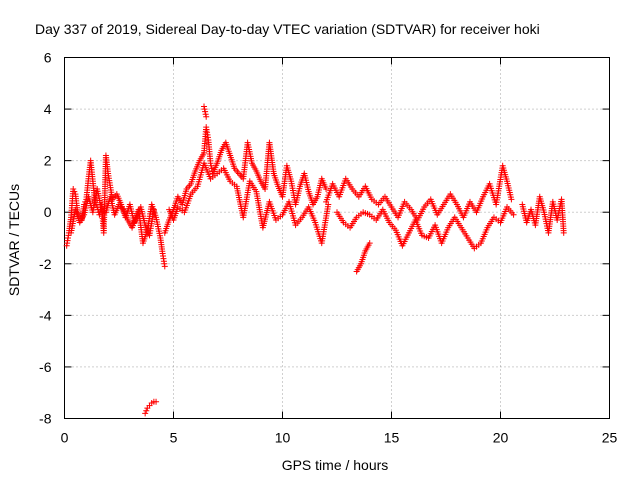 The height and width of the screenshot is (480, 640). Describe the element at coordinates (392, 438) in the screenshot. I see `x-tick-label: 15` at that location.